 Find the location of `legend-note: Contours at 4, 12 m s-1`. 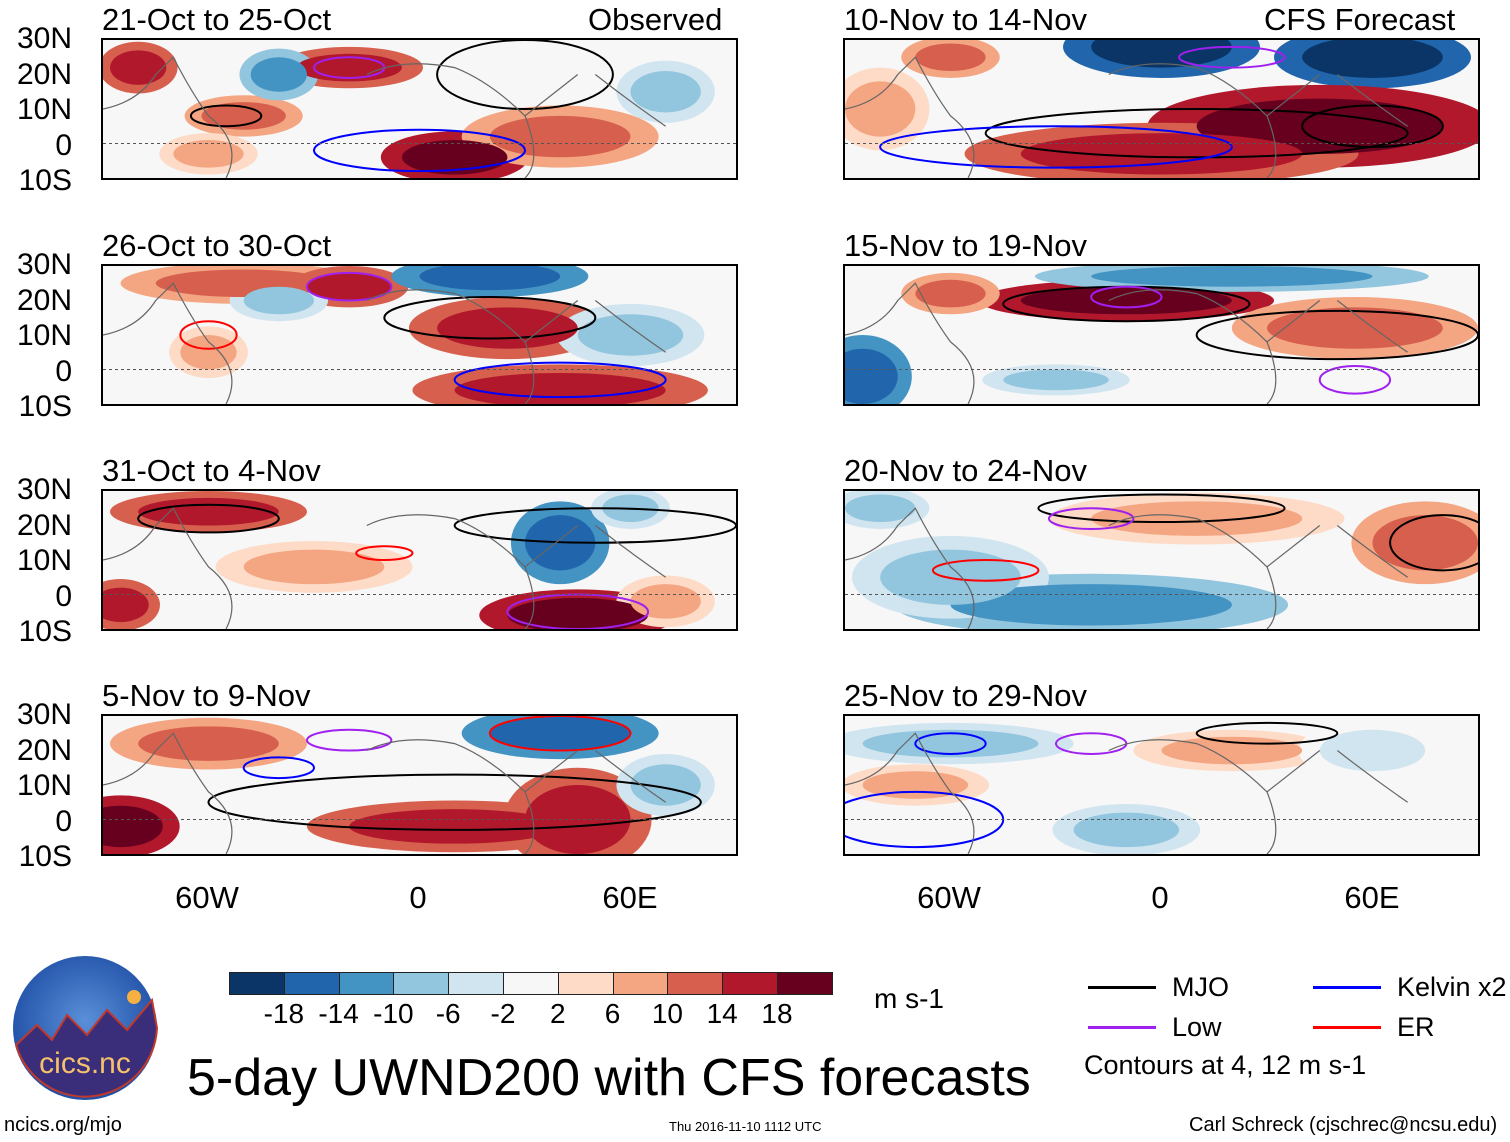

legend-note: Contours at 4, 12 m s-1 is located at coordinates (1225, 1065).